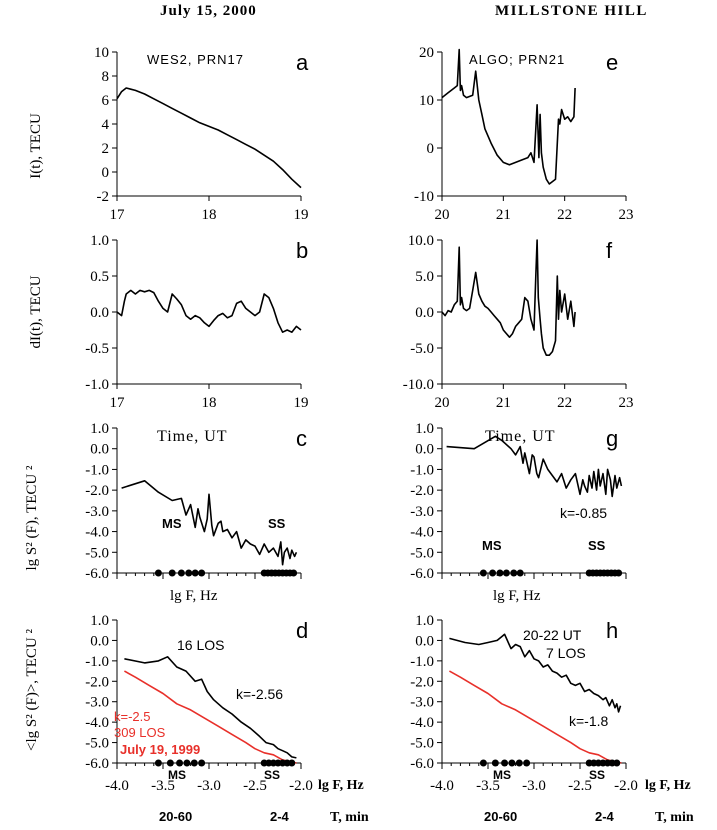  Describe the element at coordinates (503, 215) in the screenshot. I see `x-tick-label-e: 21` at that location.